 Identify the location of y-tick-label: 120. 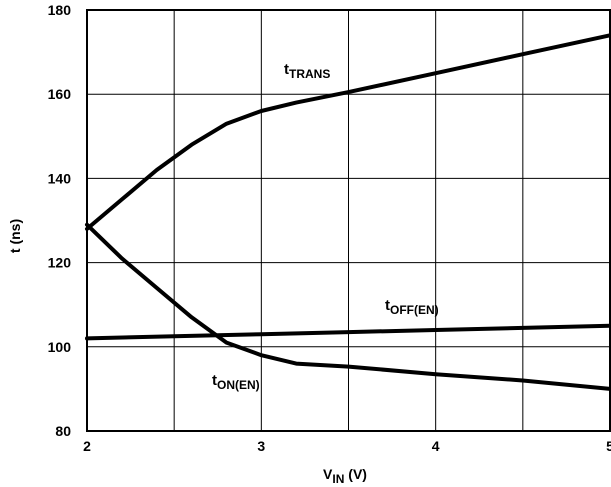
(60, 263).